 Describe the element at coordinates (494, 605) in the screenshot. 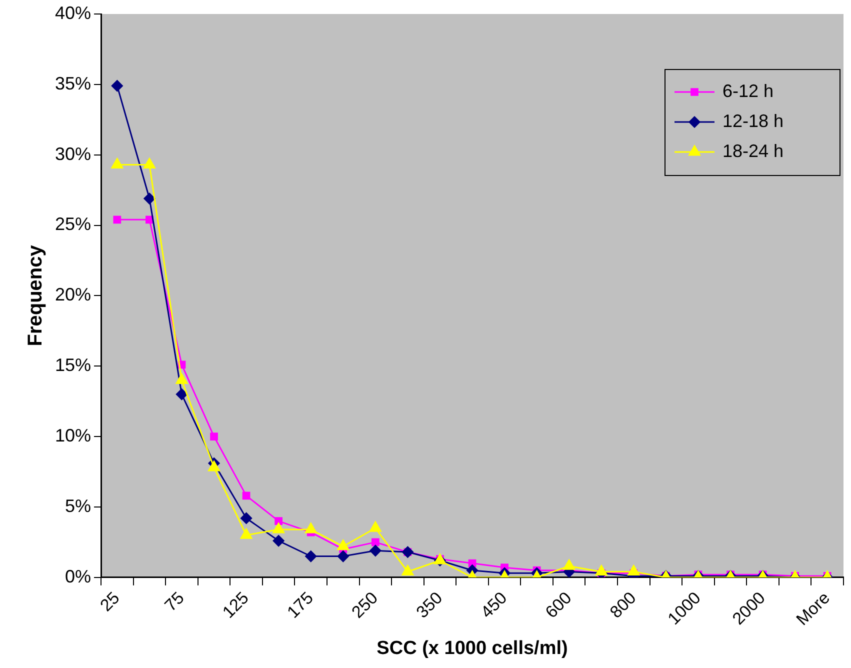

I see `x-tick-label: 450` at that location.